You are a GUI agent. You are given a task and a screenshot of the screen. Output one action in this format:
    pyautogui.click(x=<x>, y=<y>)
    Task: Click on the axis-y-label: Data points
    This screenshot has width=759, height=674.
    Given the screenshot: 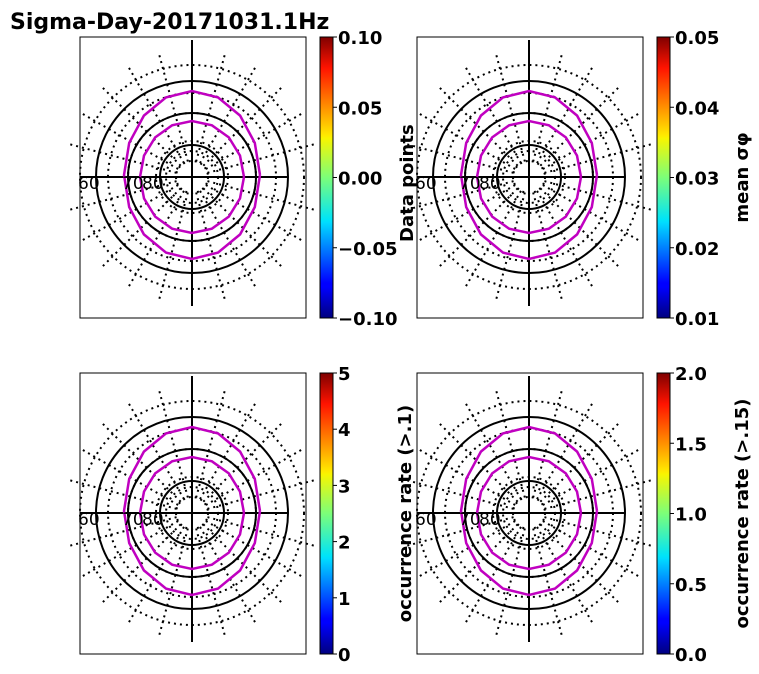 What is the action you would take?
    pyautogui.click(x=407, y=183)
    